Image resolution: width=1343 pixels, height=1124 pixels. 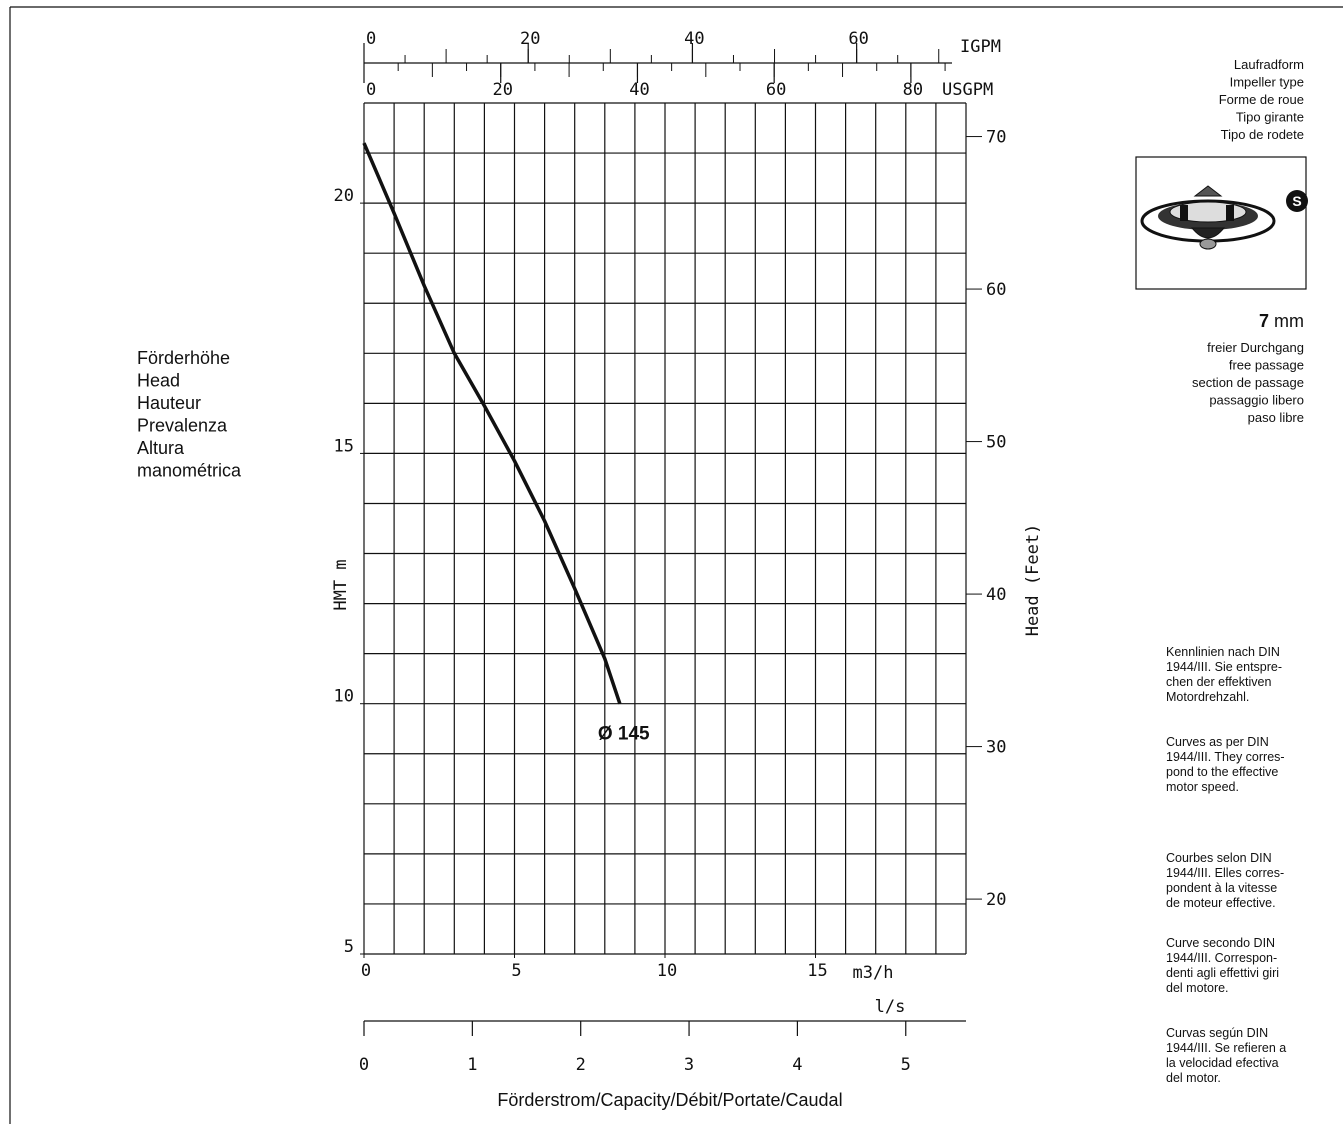 I want to click on impeller-label: Impeller type, so click(x=1267, y=82).